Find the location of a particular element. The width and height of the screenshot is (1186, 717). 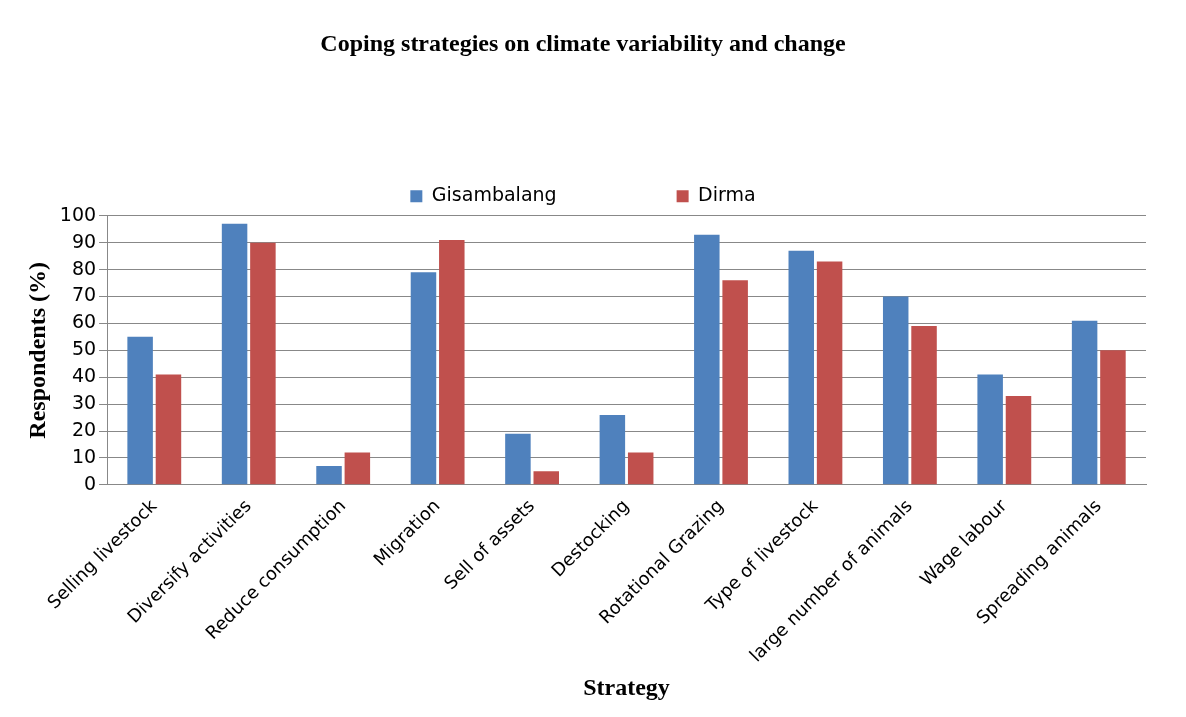

y-tick-label: 100 is located at coordinates (78, 213).